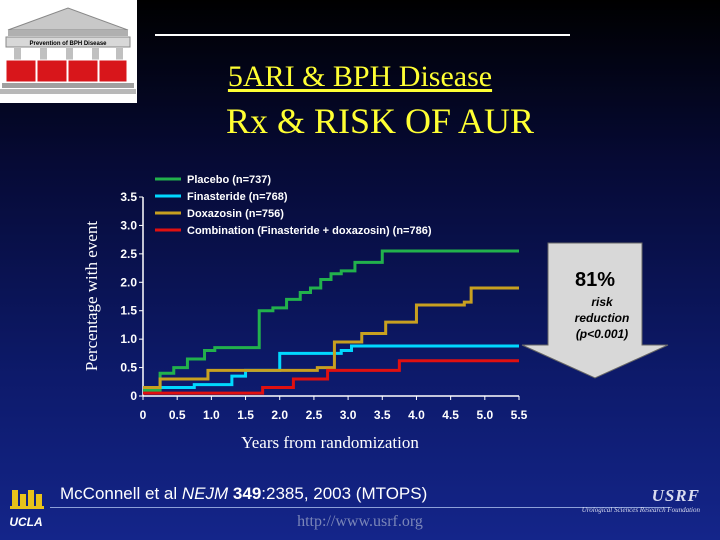 This screenshot has height=540, width=720. I want to click on legend-label-0: Placebo (n=737), so click(229, 180).